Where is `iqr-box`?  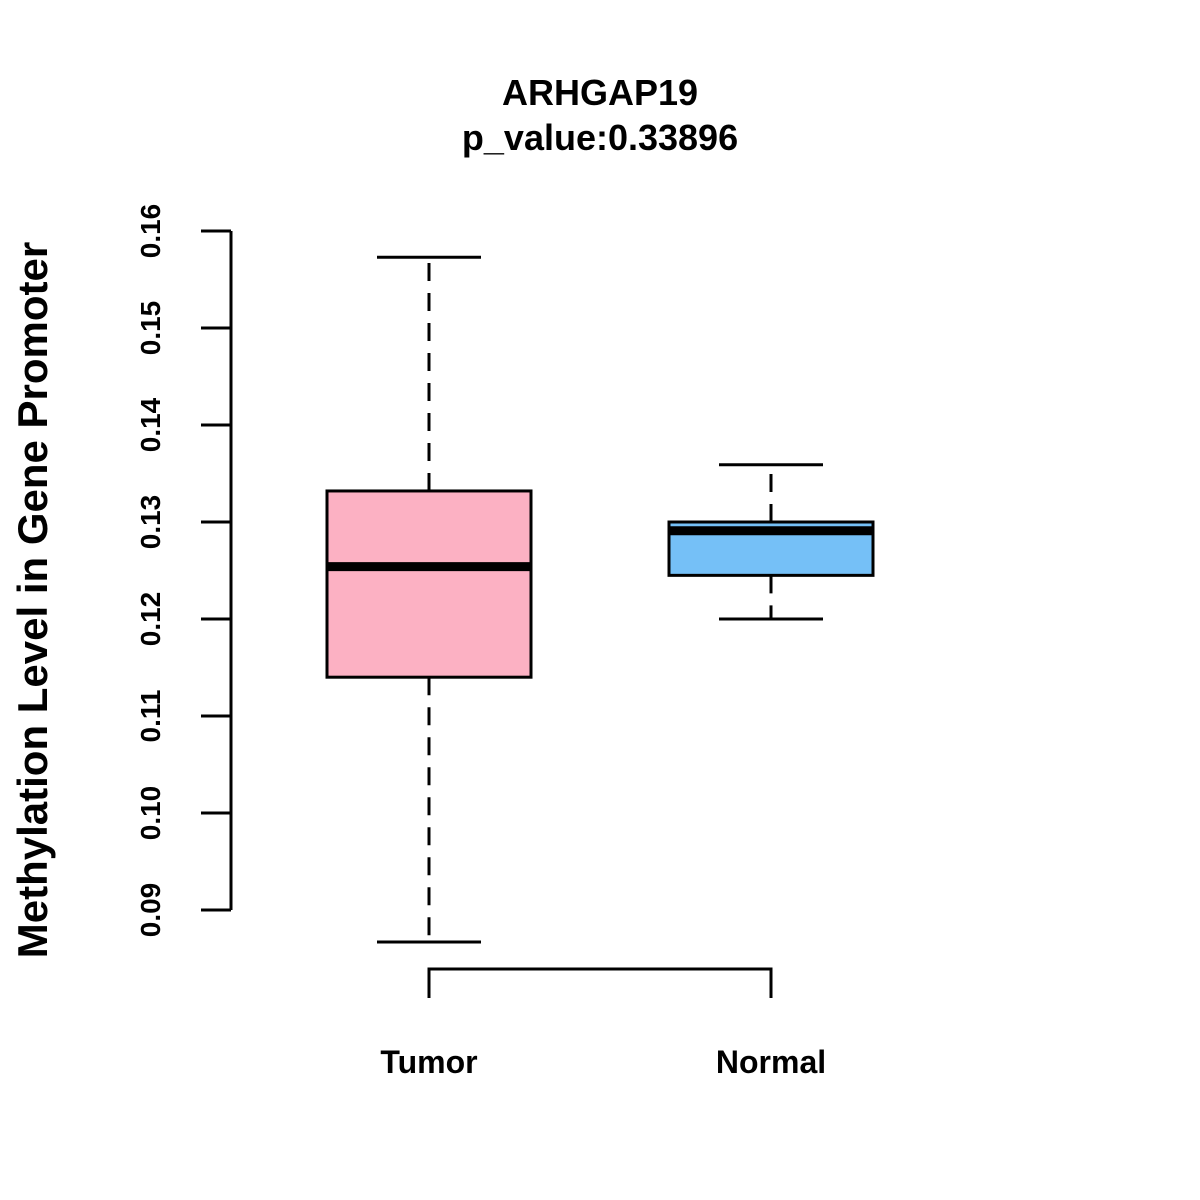
iqr-box is located at coordinates (429, 584).